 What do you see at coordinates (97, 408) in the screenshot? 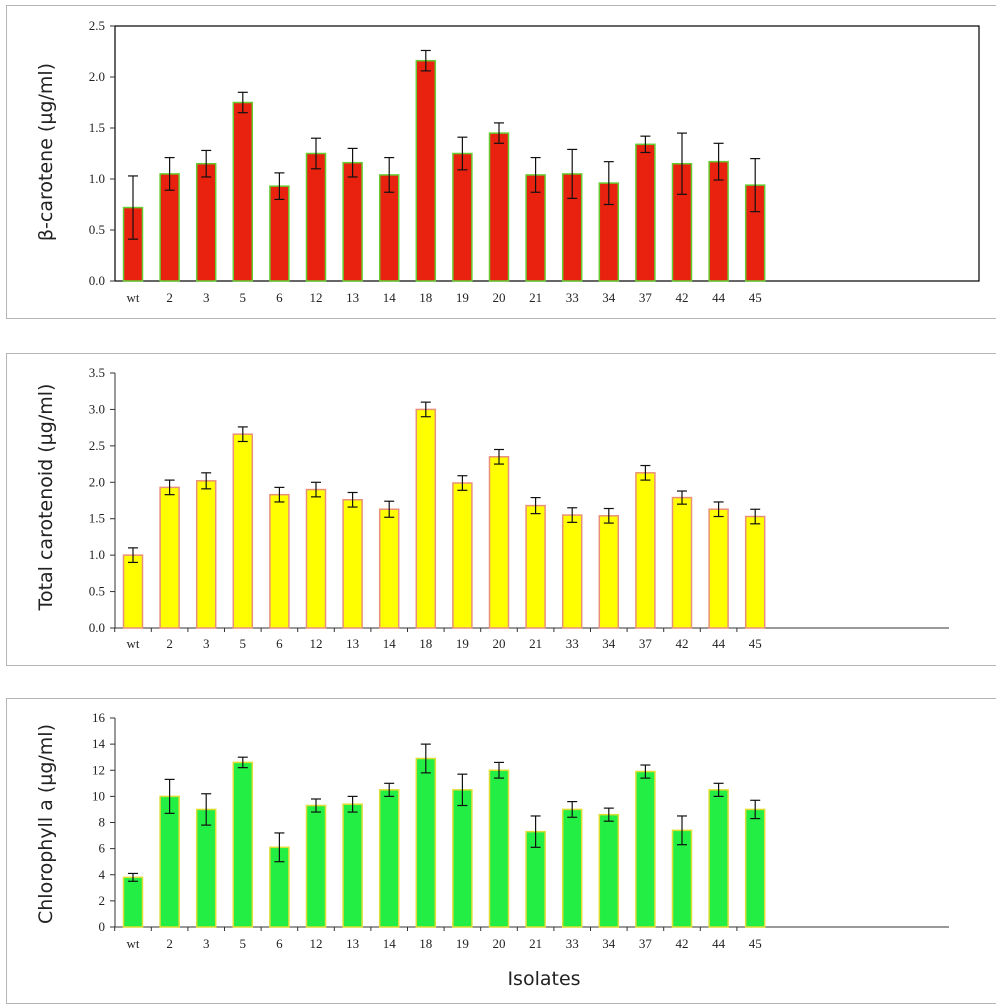
I see `y-tick-label: 3.0` at bounding box center [97, 408].